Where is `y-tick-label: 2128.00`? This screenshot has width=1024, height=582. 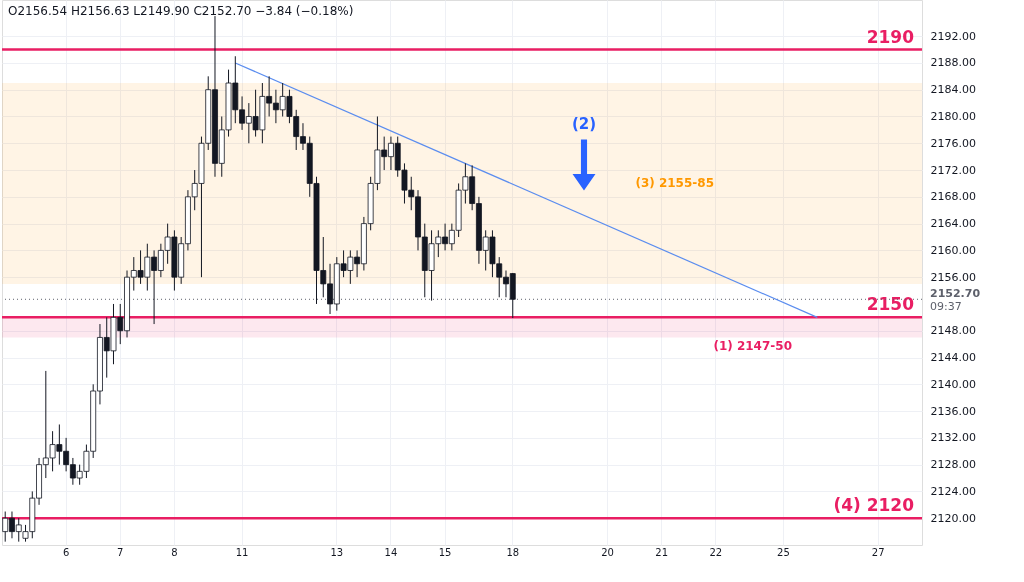
y-tick-label: 2128.00 is located at coordinates (953, 465).